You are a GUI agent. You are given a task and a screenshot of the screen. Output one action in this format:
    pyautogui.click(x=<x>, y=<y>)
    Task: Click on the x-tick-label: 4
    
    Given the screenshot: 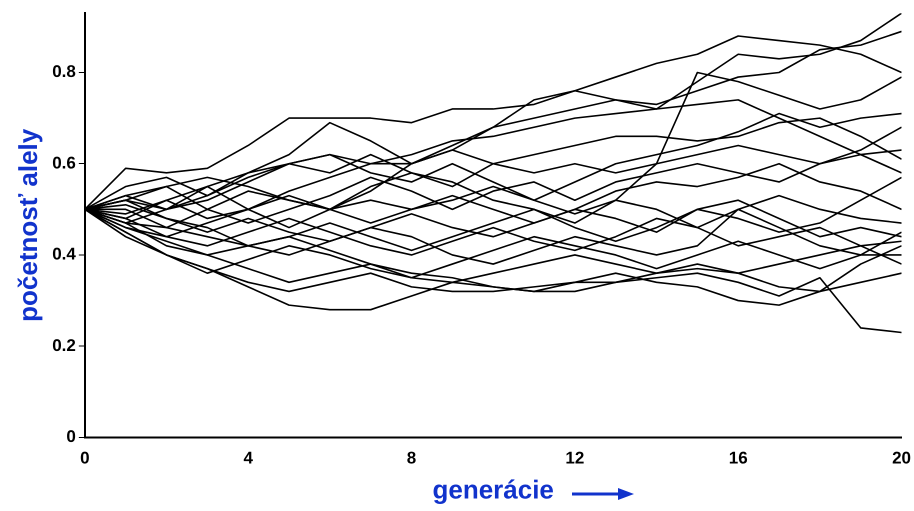 What is the action you would take?
    pyautogui.click(x=248, y=458)
    